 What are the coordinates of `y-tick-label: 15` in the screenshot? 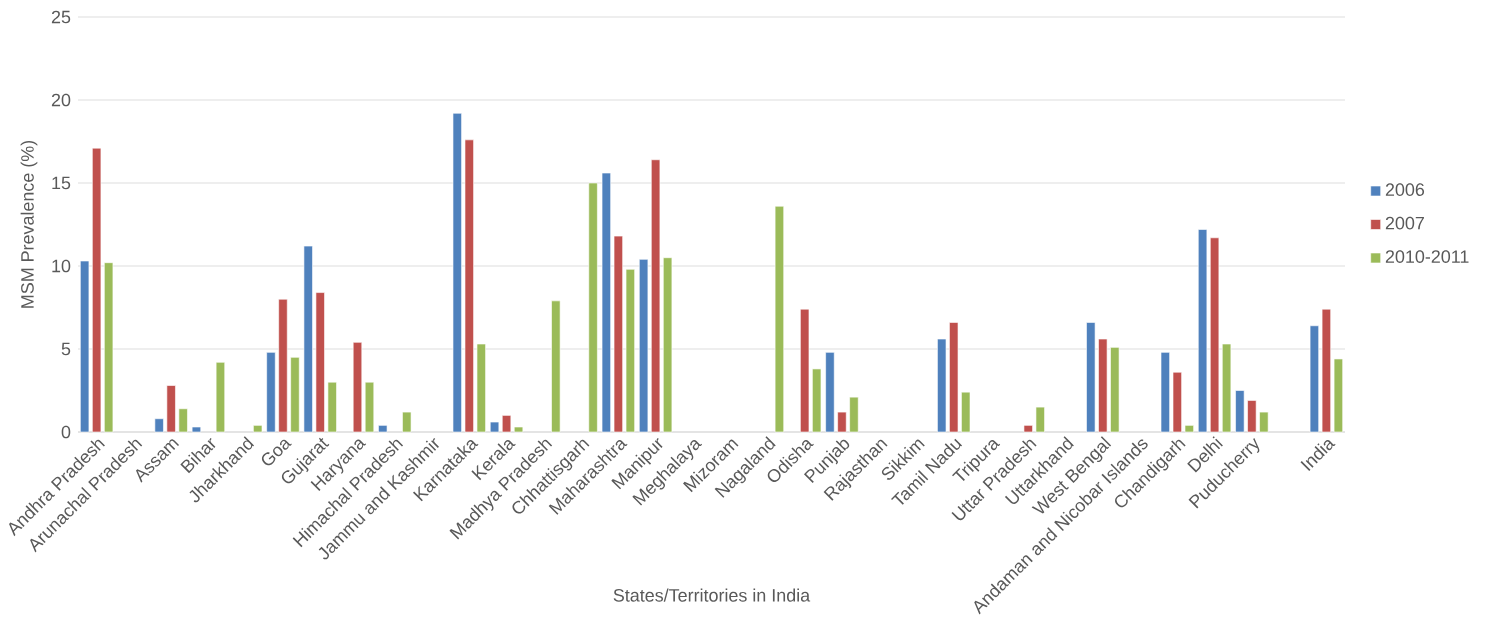 It's located at (61, 183).